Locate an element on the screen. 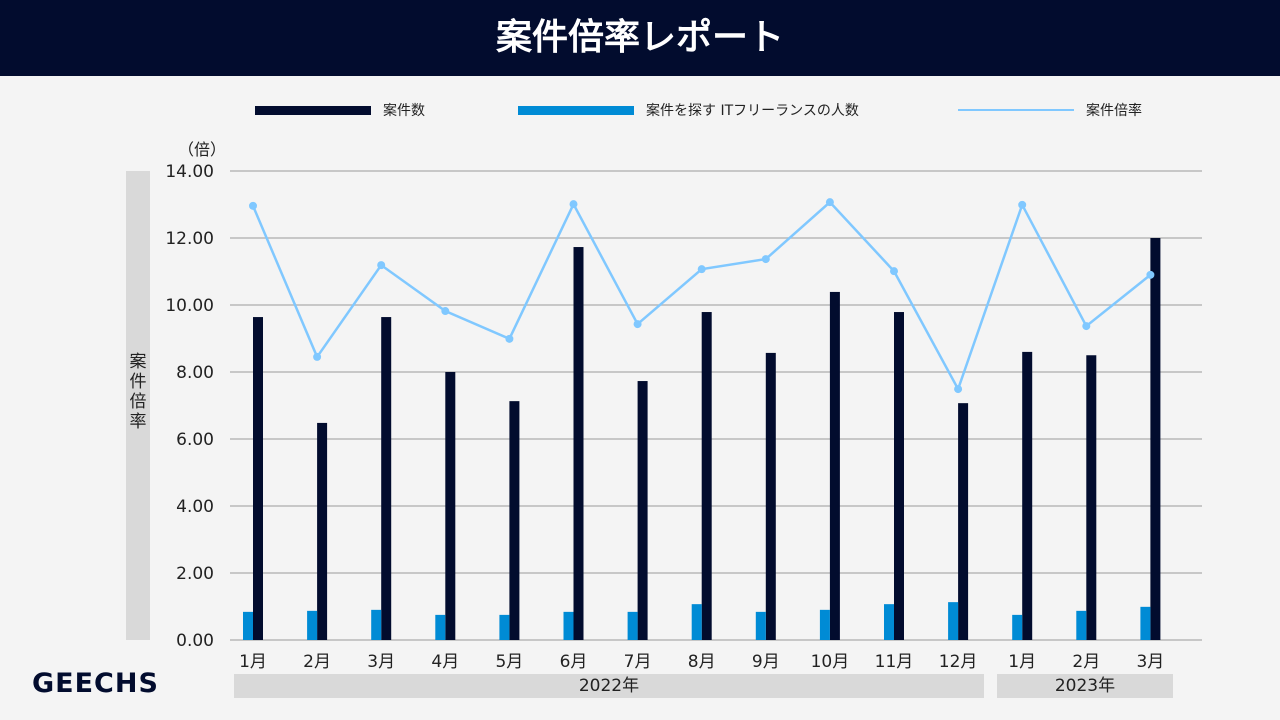 The width and height of the screenshot is (1280, 720). legend-label: 案件数 is located at coordinates (404, 111).